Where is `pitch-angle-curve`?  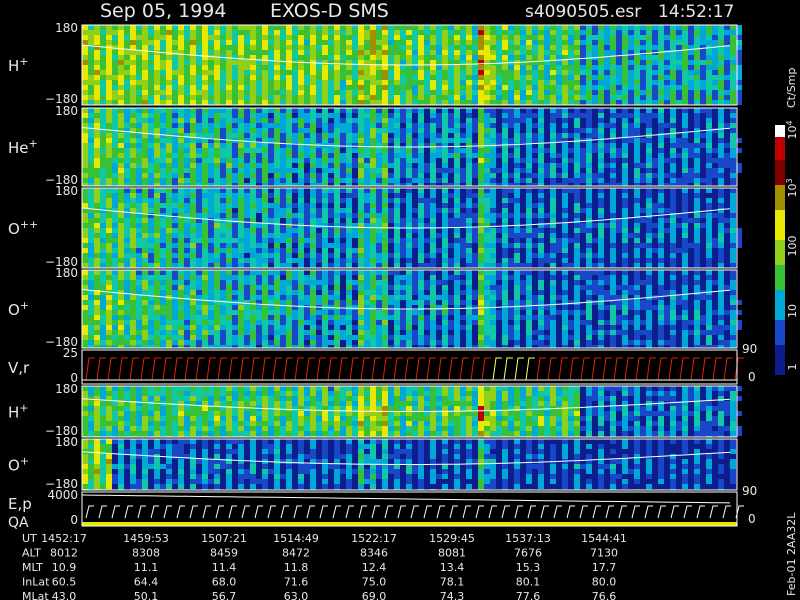 pitch-angle-curve is located at coordinates (406, 55).